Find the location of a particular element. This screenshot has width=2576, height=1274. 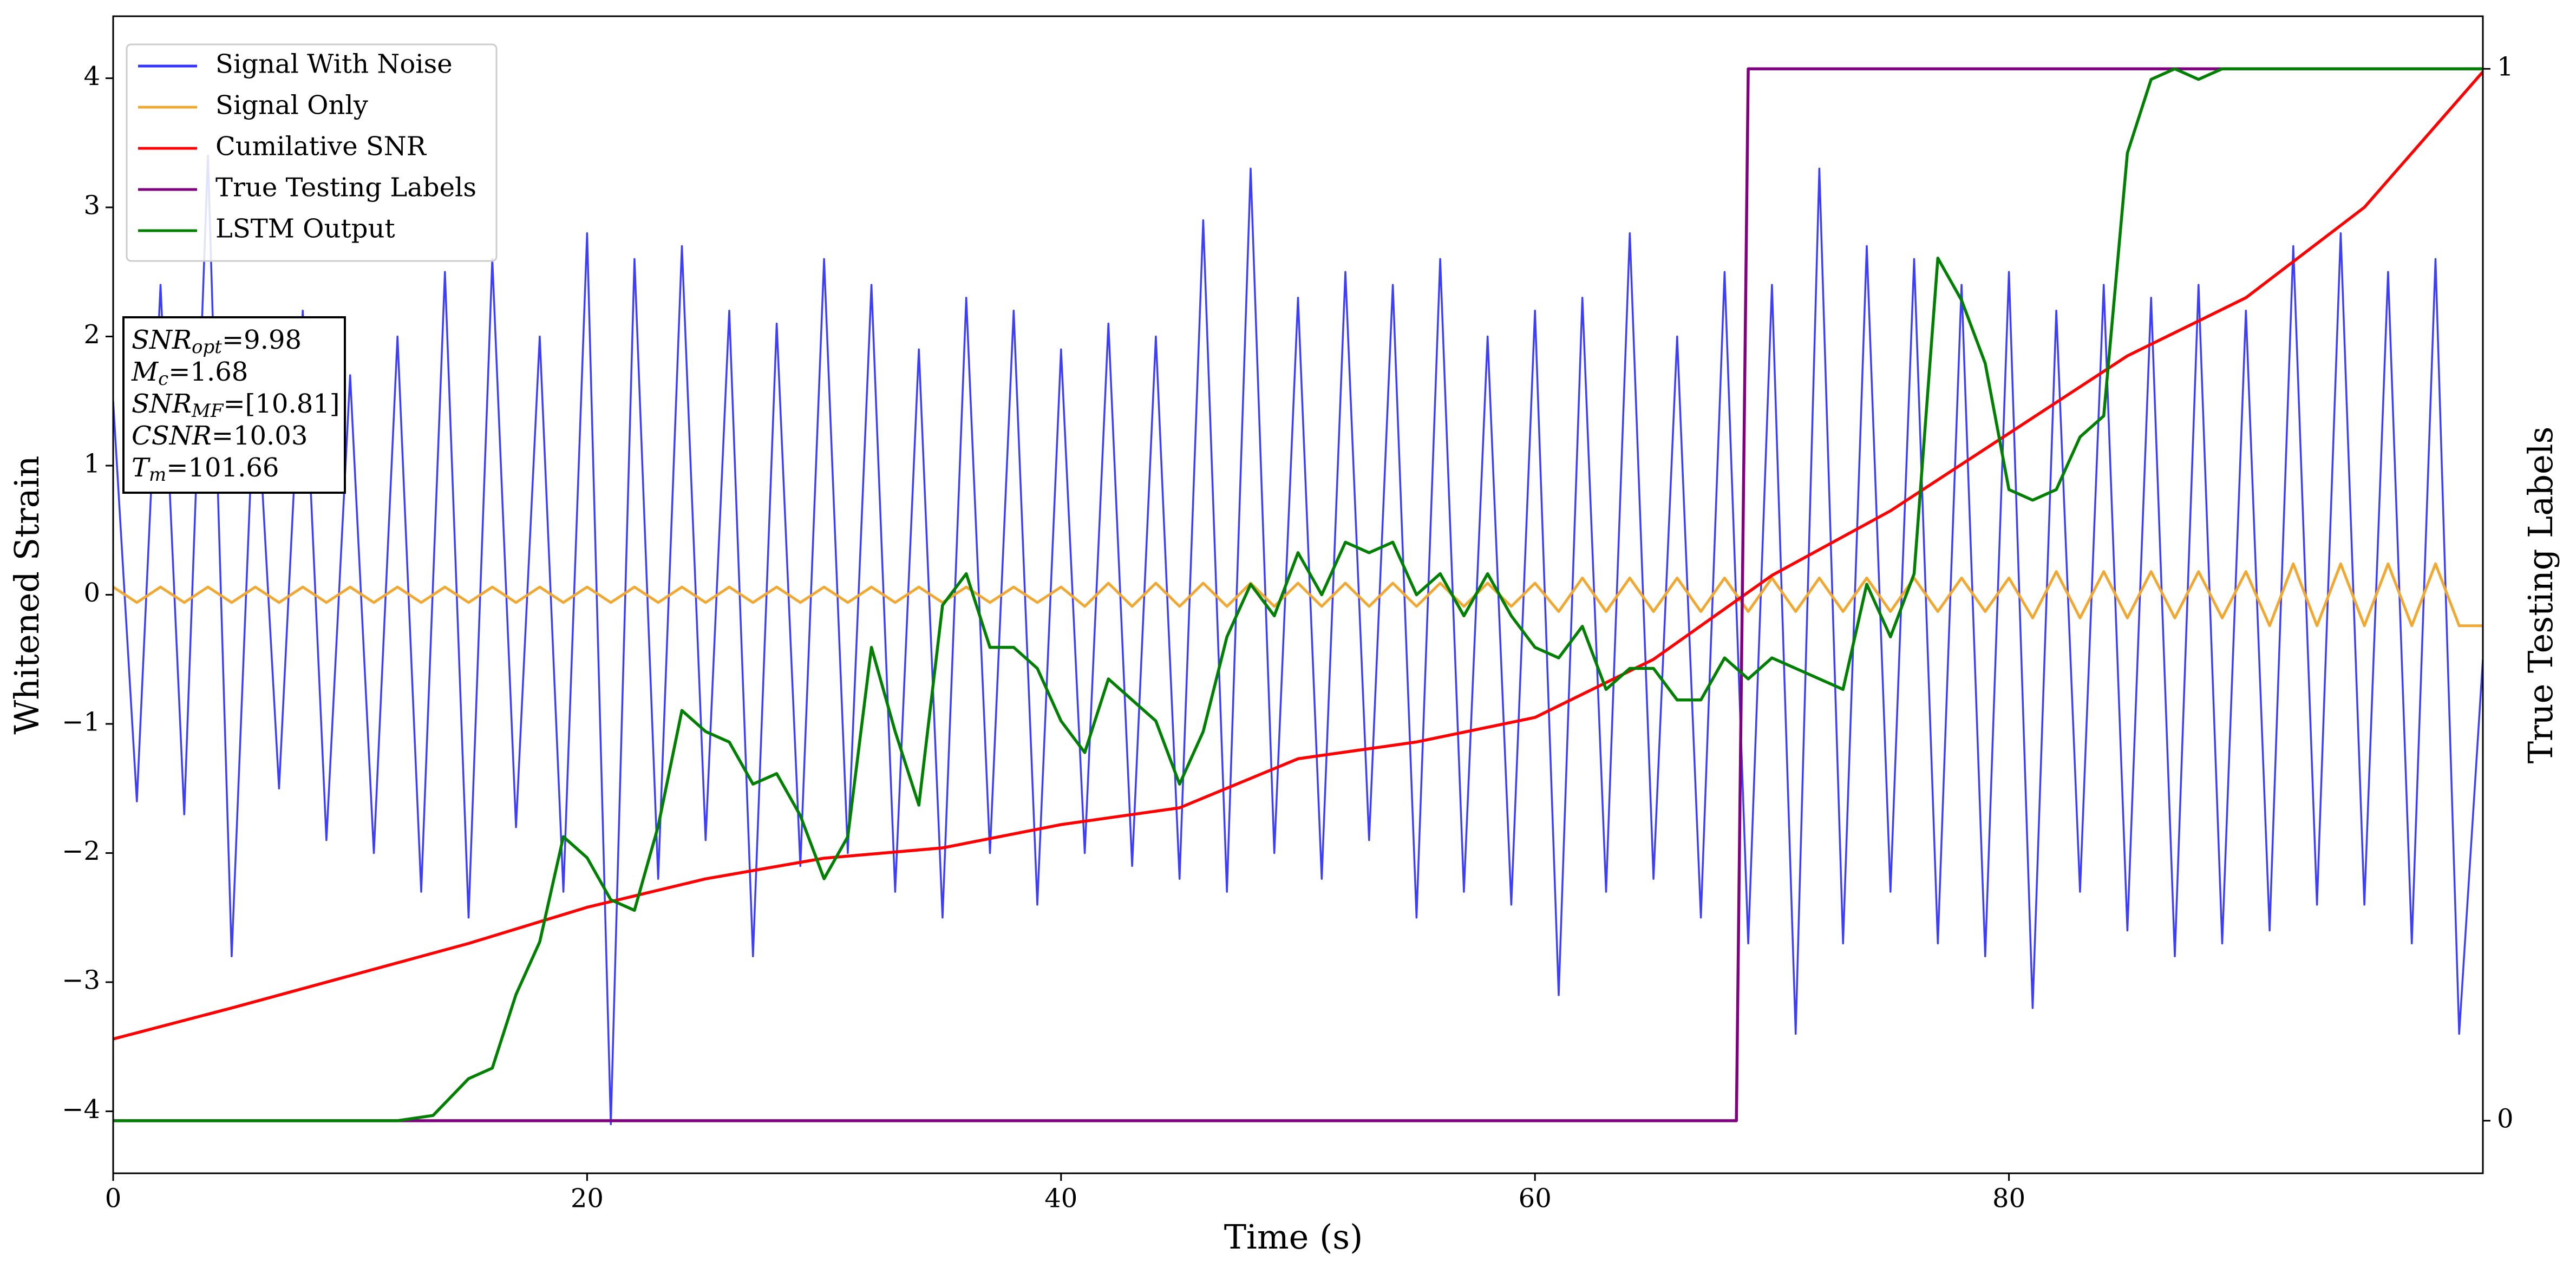

legend-label: True Testing Labels is located at coordinates (345, 188).